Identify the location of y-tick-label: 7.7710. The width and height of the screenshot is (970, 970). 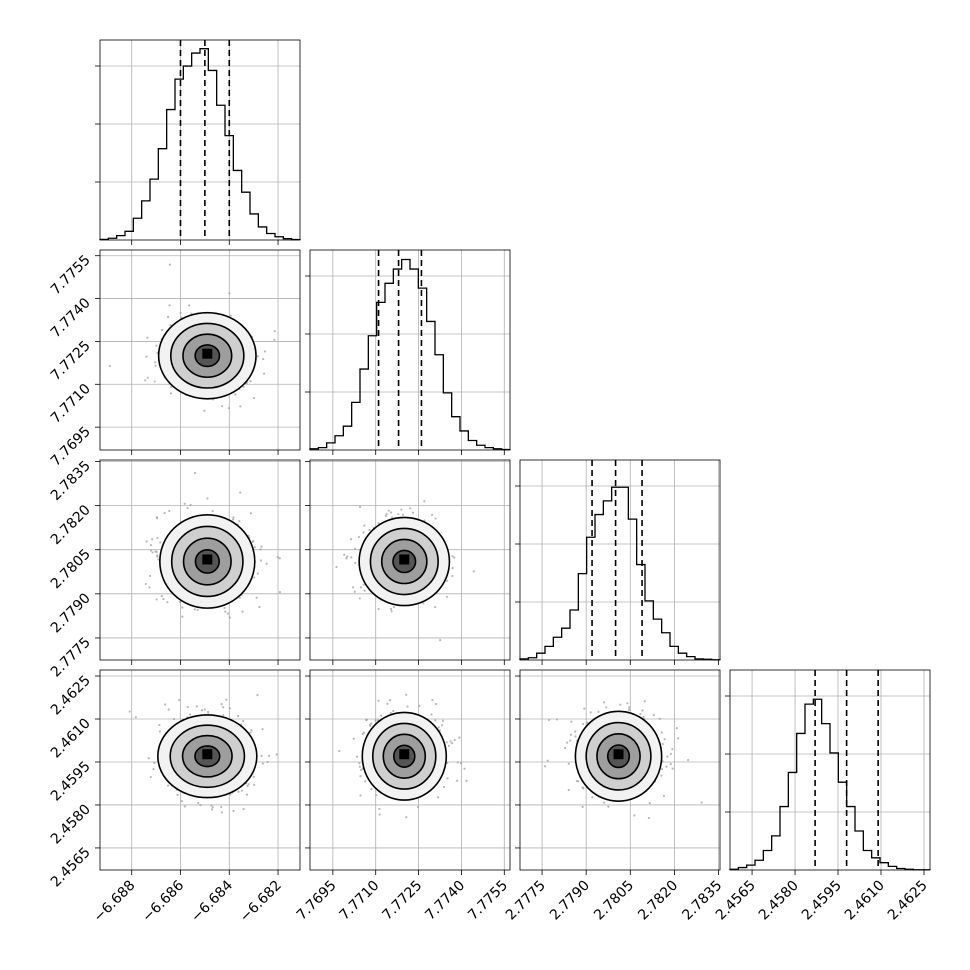
(71, 404).